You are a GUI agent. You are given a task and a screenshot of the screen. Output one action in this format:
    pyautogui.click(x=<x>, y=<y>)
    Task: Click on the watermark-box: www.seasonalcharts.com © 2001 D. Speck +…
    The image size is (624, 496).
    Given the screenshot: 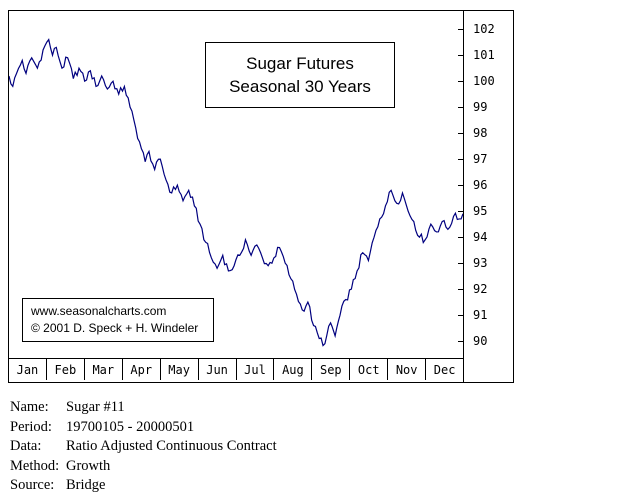 What is the action you would take?
    pyautogui.click(x=118, y=320)
    